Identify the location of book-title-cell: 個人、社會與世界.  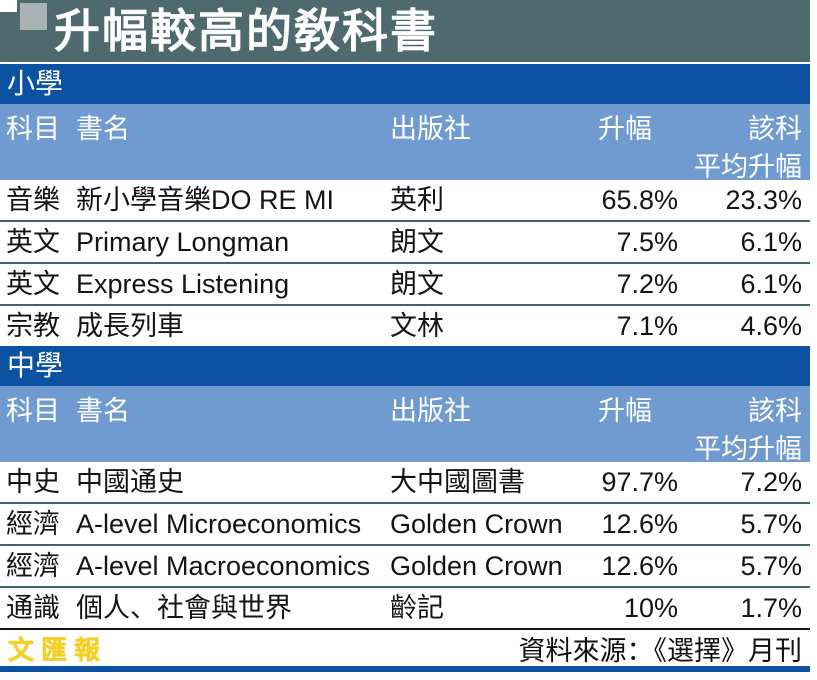
(184, 608).